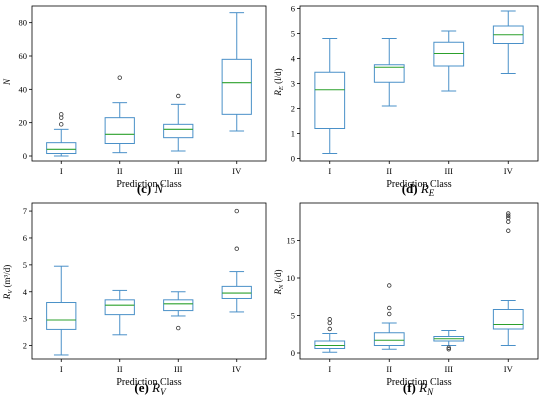  What do you see at coordinates (25, 211) in the screenshot?
I see `y-tick-label: 7` at bounding box center [25, 211].